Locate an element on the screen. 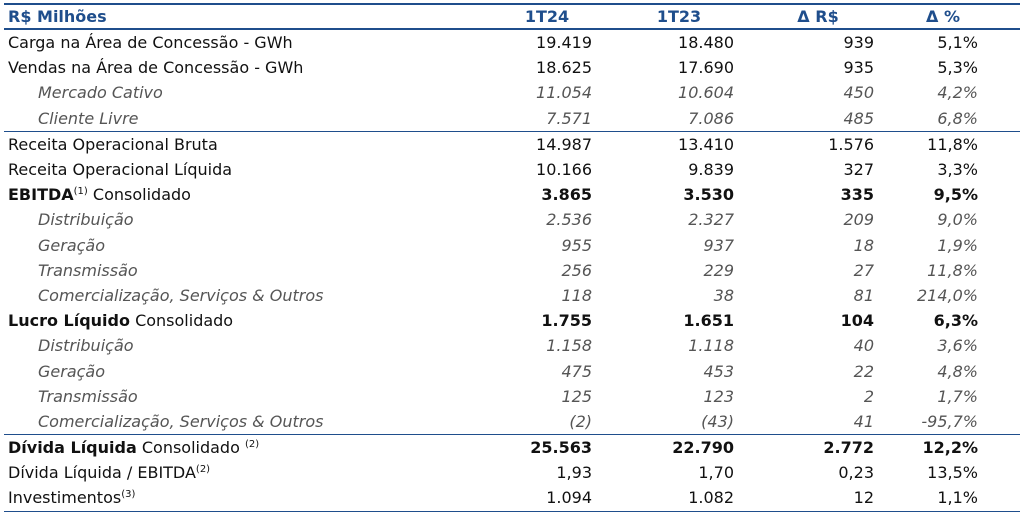 The height and width of the screenshot is (512, 1024). table-row-sub: Geração 955 937 18 1,9% is located at coordinates (512, 245).